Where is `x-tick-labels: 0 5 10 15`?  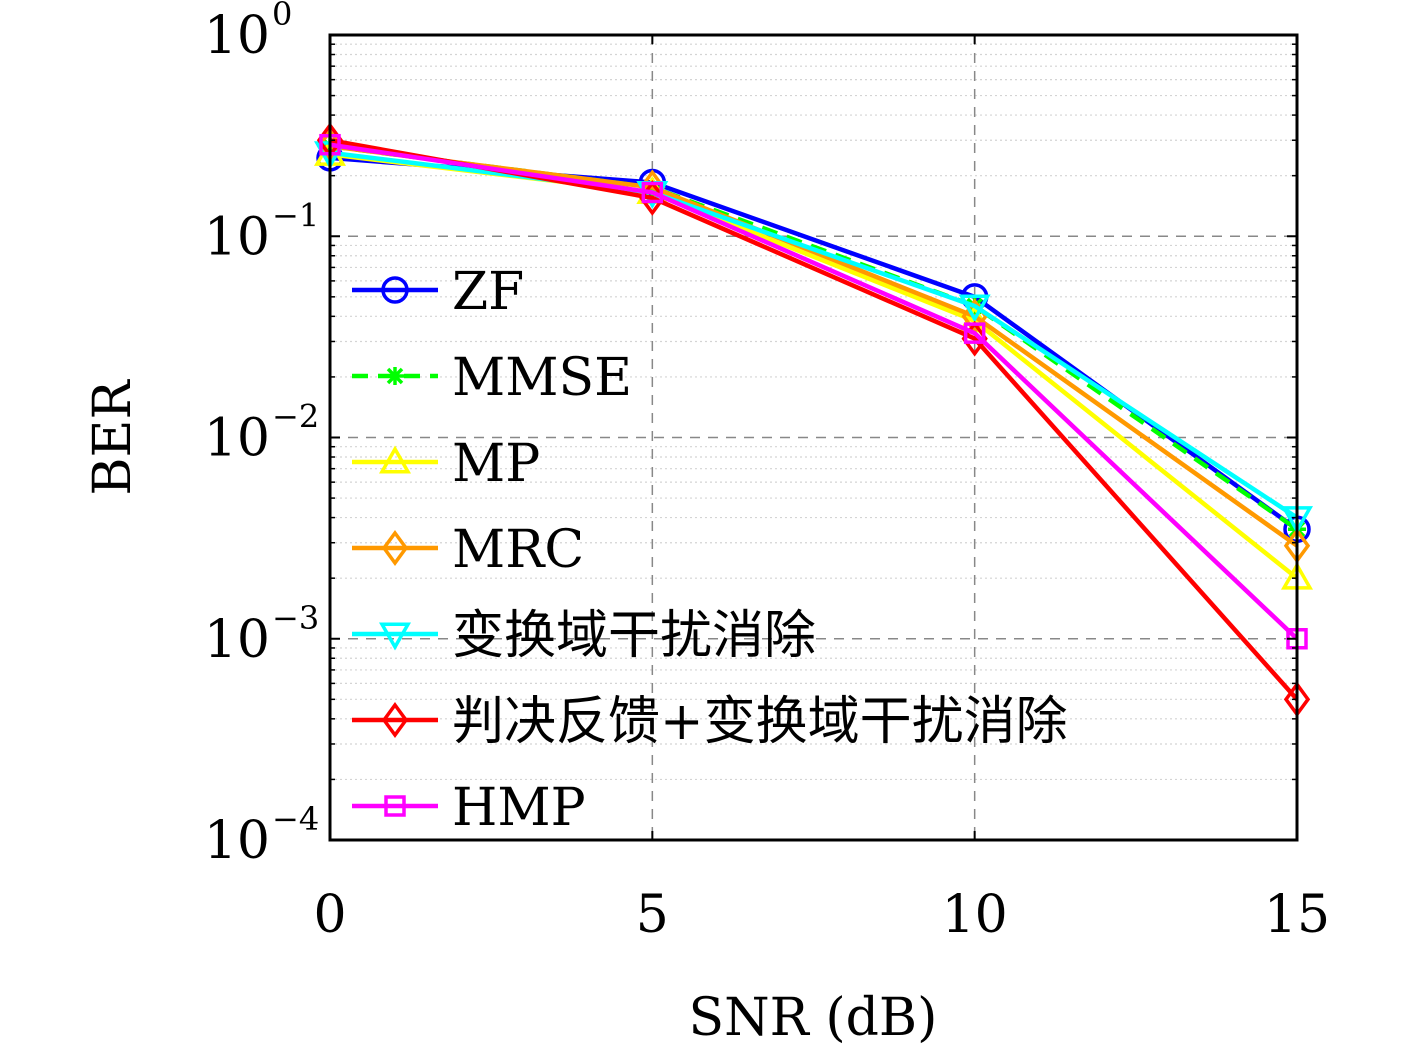
x-tick-labels: 0 5 10 15 is located at coordinates (821, 915).